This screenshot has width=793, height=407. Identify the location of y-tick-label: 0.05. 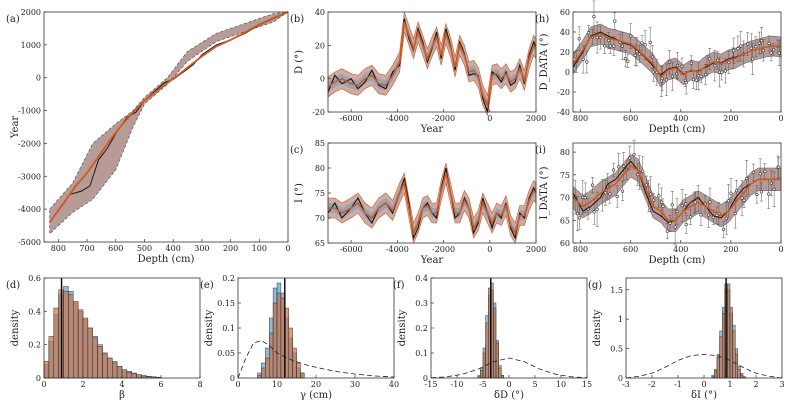
(226, 353).